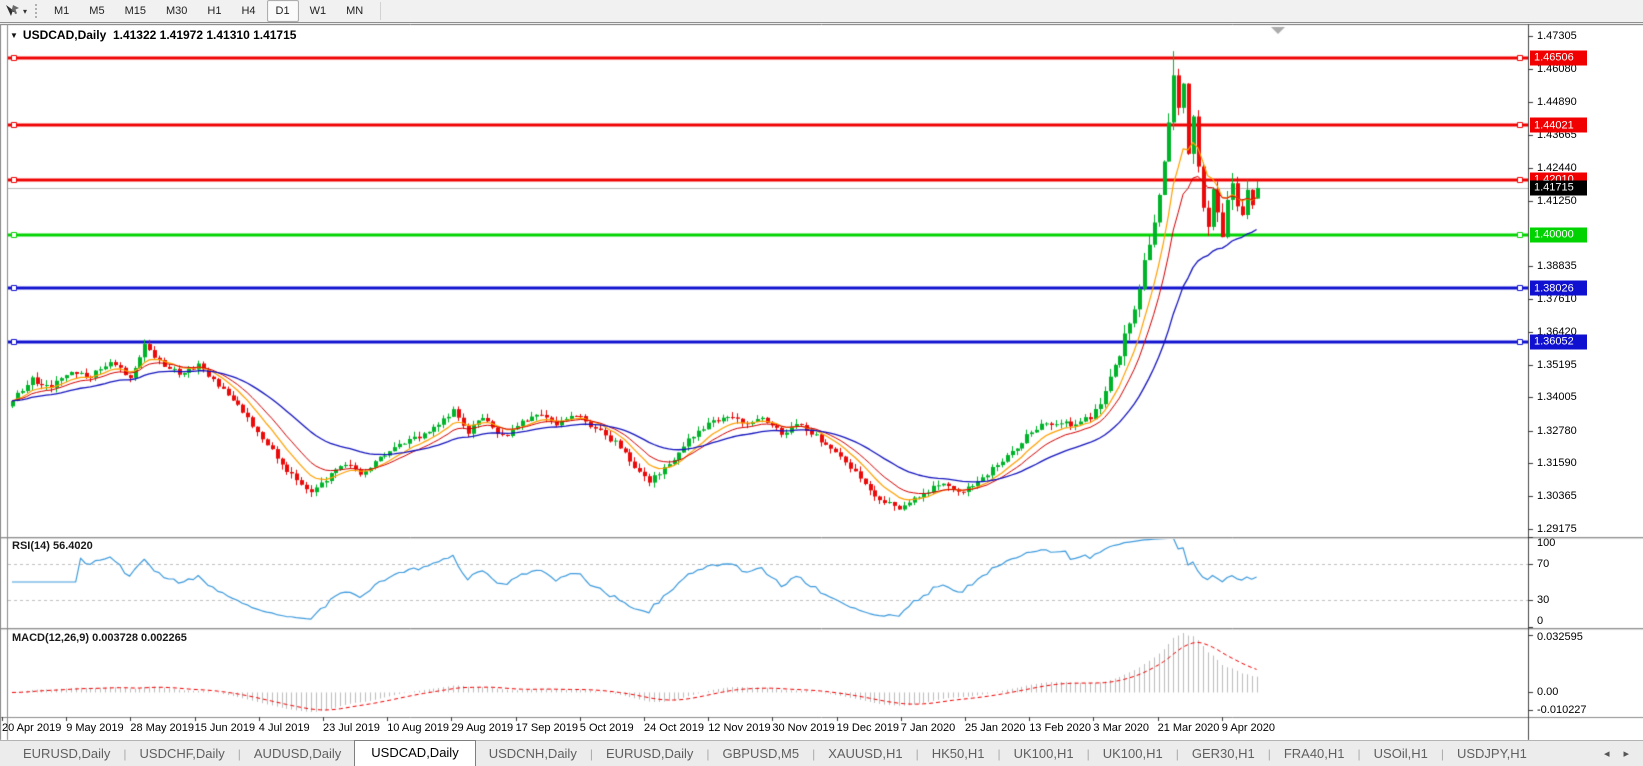 The image size is (1643, 766). I want to click on symbol-tab-fra40-h1: FRA40,H1, so click(1314, 753).